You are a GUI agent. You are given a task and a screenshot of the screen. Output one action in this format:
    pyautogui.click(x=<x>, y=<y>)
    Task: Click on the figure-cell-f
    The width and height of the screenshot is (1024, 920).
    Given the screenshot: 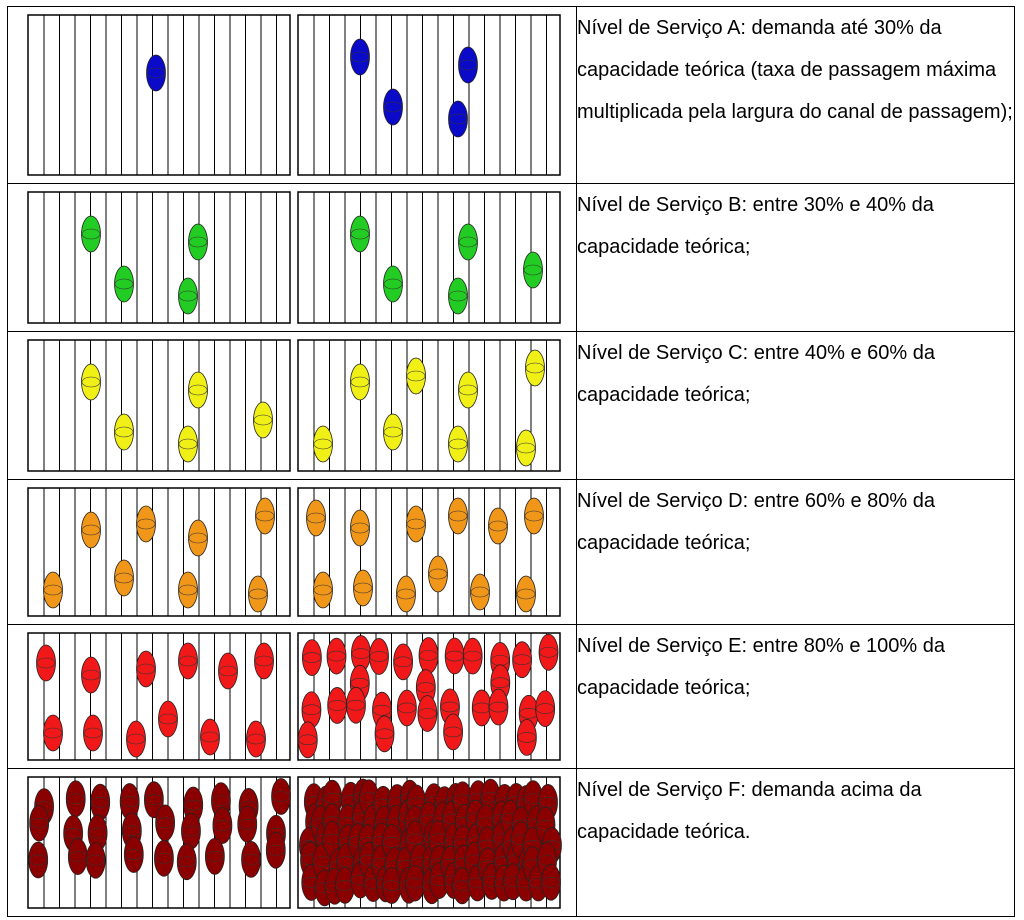 What is the action you would take?
    pyautogui.click(x=292, y=842)
    